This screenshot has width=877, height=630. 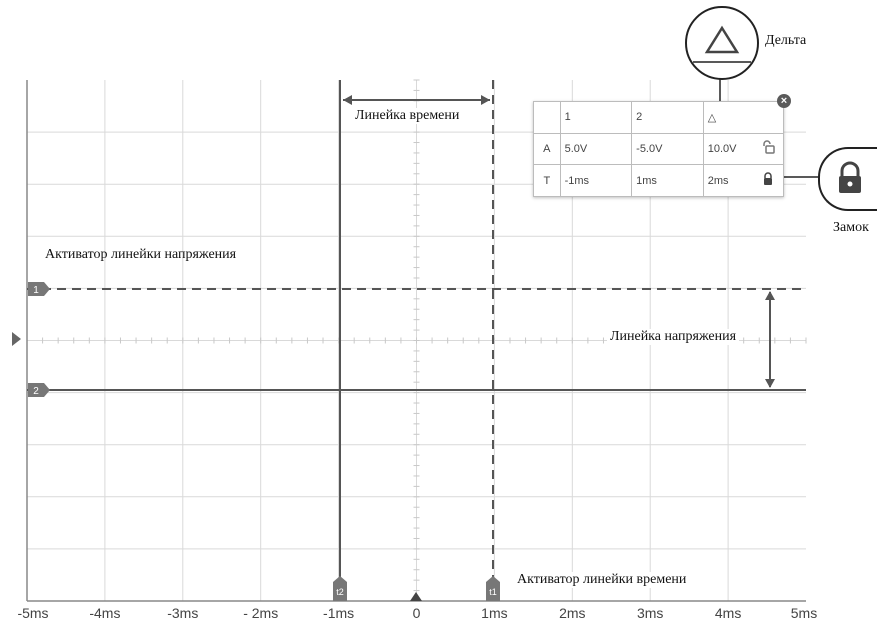 I want to click on voltage-span-arrowhead-top, so click(x=770, y=295).